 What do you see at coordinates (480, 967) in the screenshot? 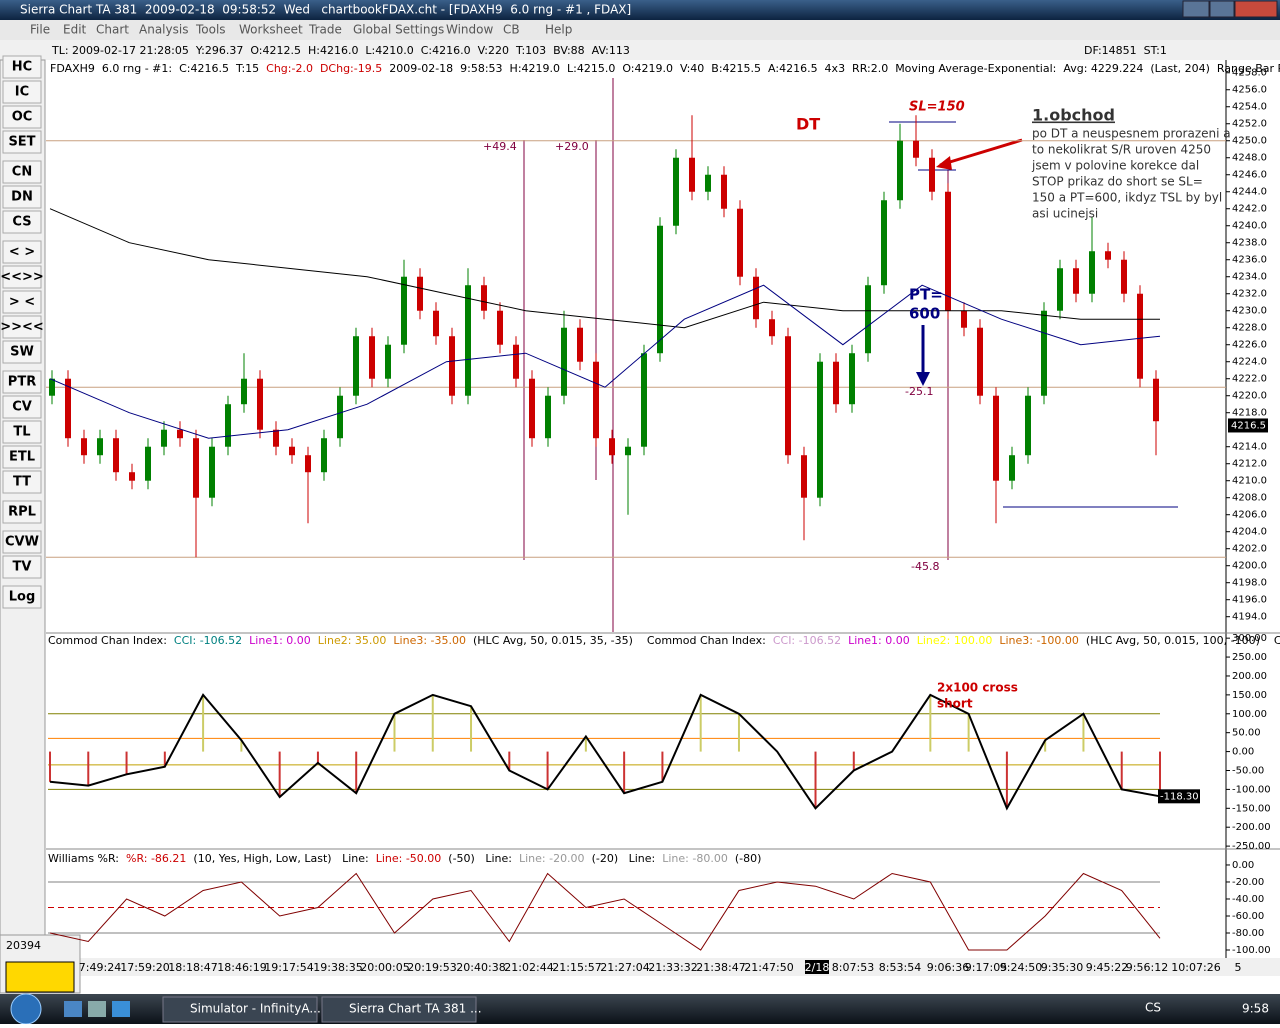
I see `x-tick-label: 20:40:38` at bounding box center [480, 967].